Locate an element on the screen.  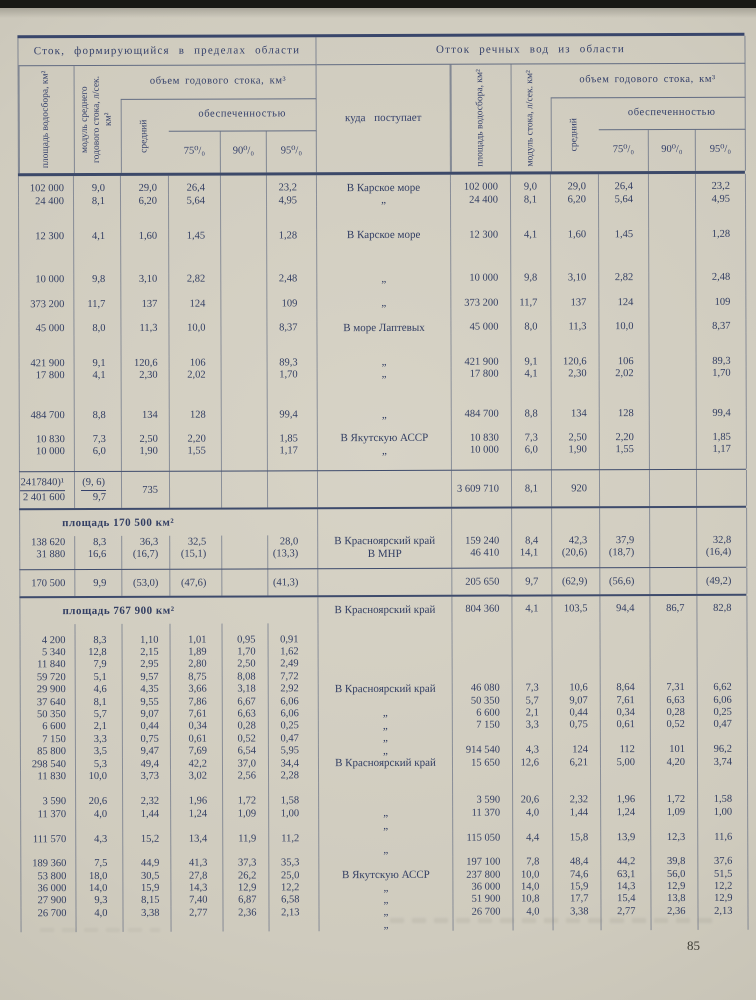
value-cell: 42,3 is located at coordinates (576, 540).